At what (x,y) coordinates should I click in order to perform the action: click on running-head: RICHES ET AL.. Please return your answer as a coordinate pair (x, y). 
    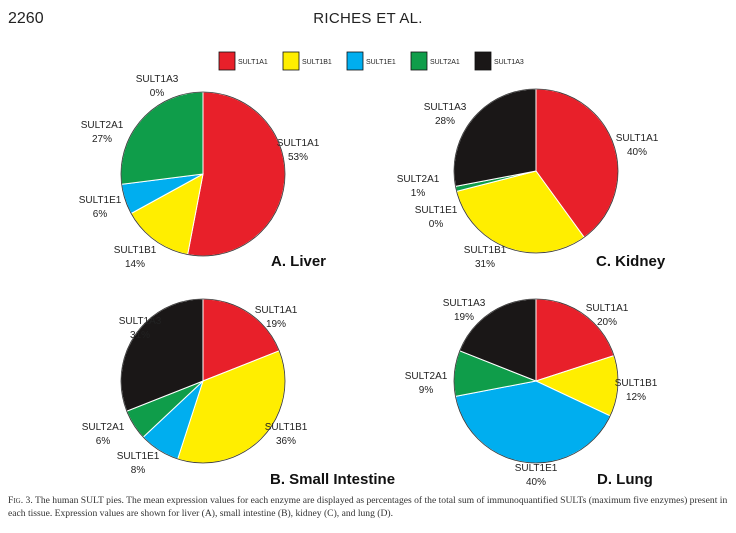
    Looking at the image, I should click on (368, 18).